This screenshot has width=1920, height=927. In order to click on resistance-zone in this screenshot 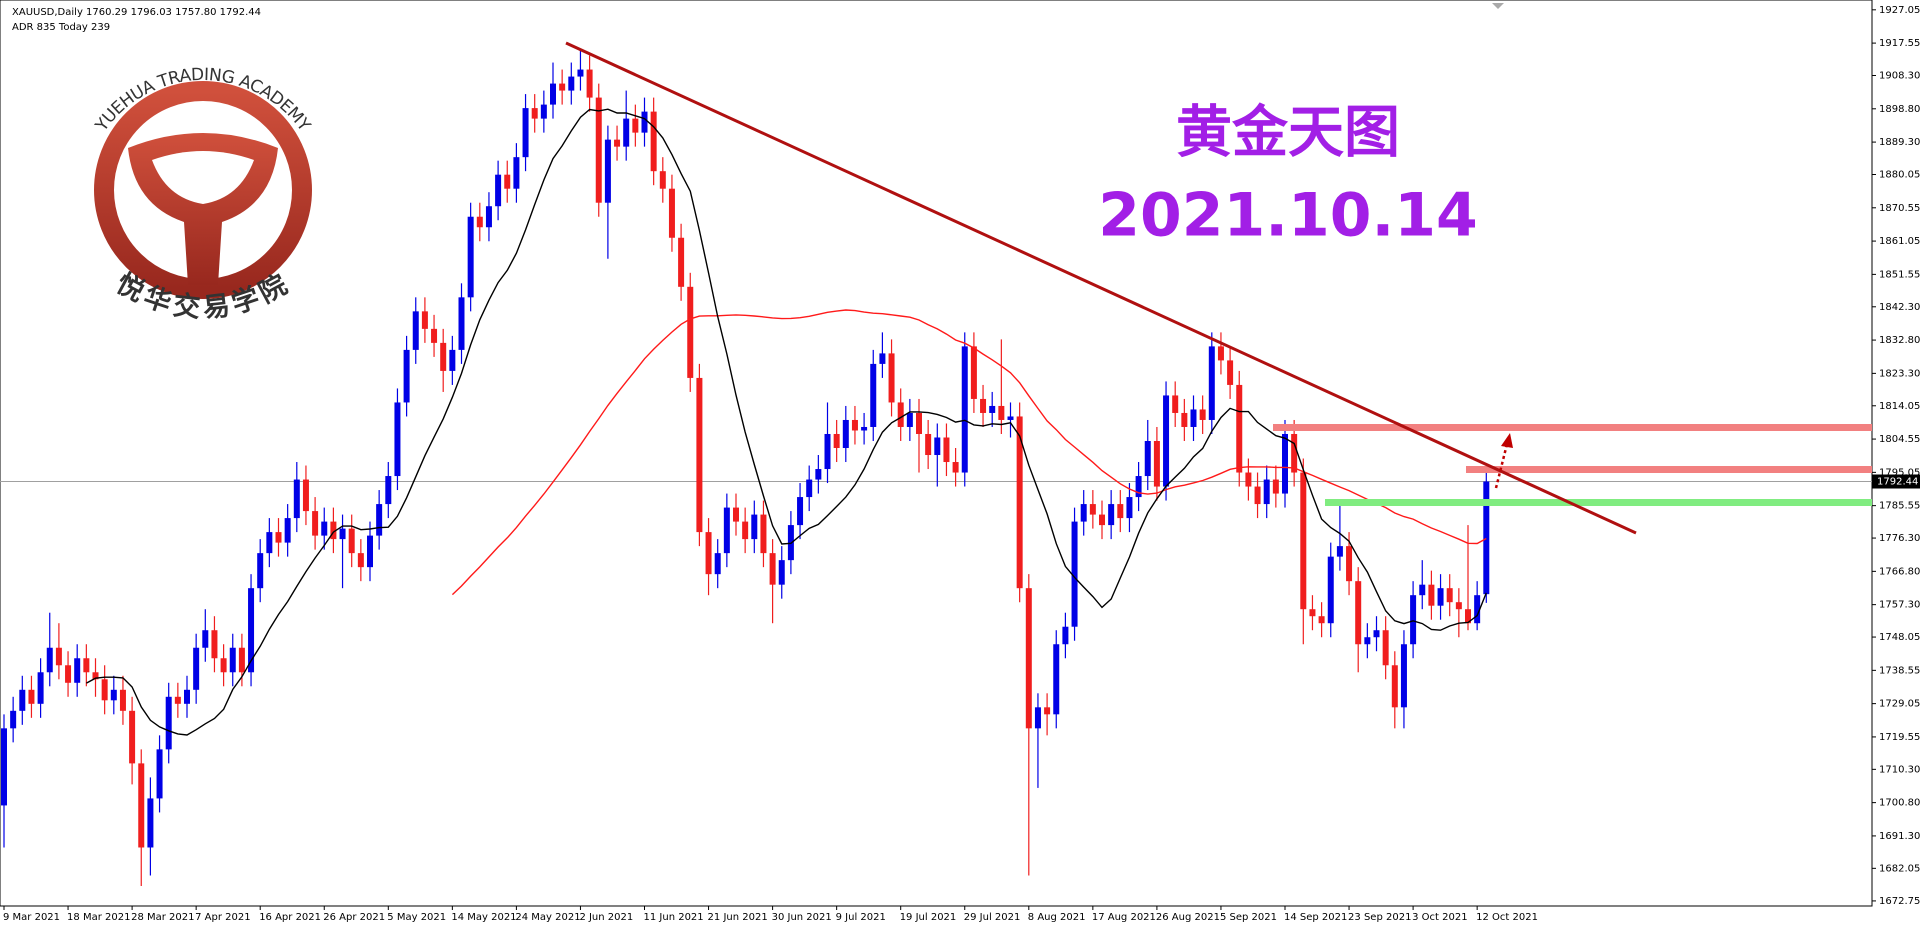, I will do `click(1669, 469)`.